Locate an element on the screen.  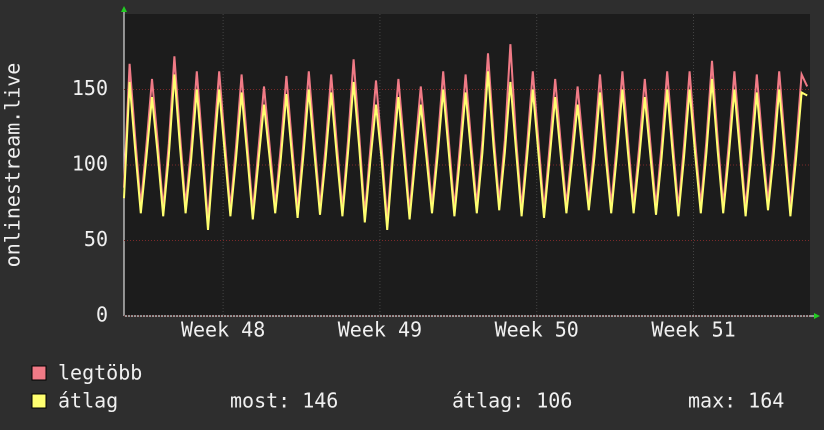
x-tick-label: Week 51 is located at coordinates (693, 330).